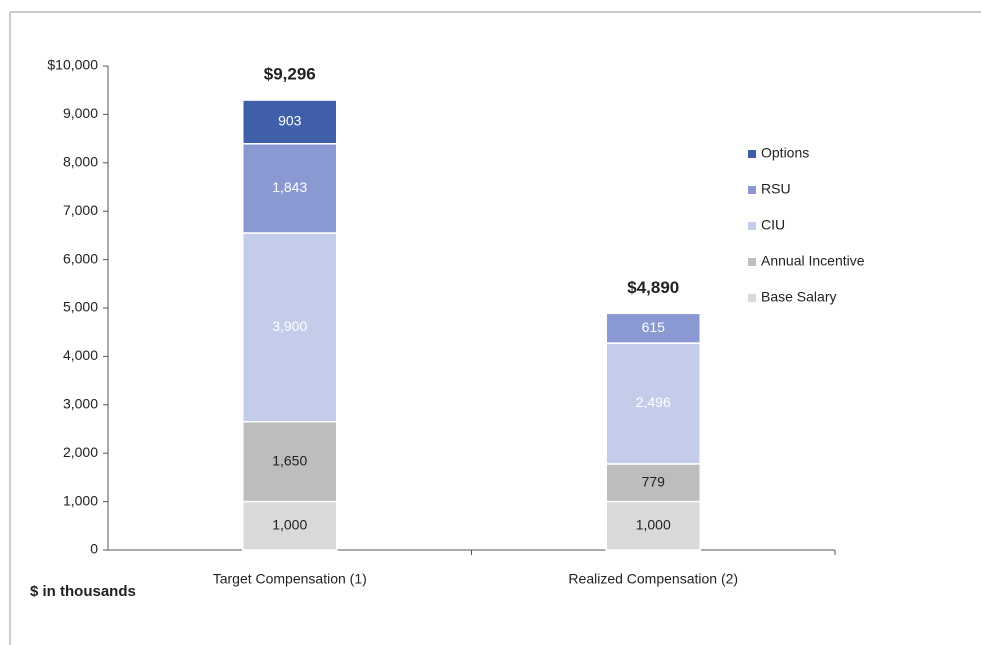  I want to click on segment-label: 615, so click(654, 327).